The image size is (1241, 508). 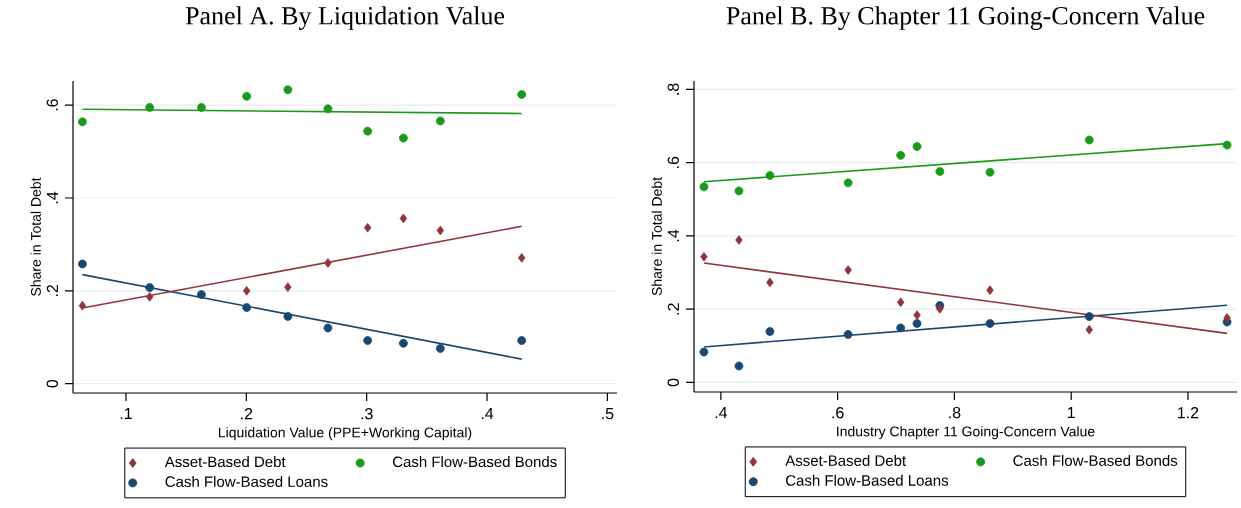 I want to click on chart-title: Panel B. By Chapter 11 Going-Concern Value, so click(x=965, y=18).